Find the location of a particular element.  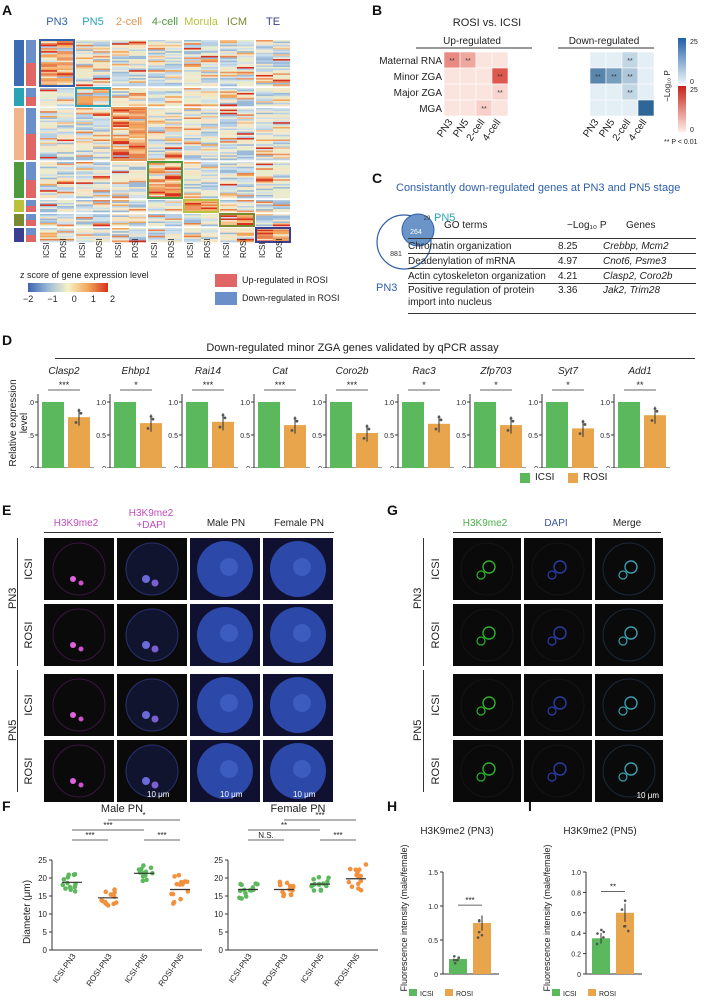

colorbar-title: z score of gene expression level is located at coordinates (84, 275).